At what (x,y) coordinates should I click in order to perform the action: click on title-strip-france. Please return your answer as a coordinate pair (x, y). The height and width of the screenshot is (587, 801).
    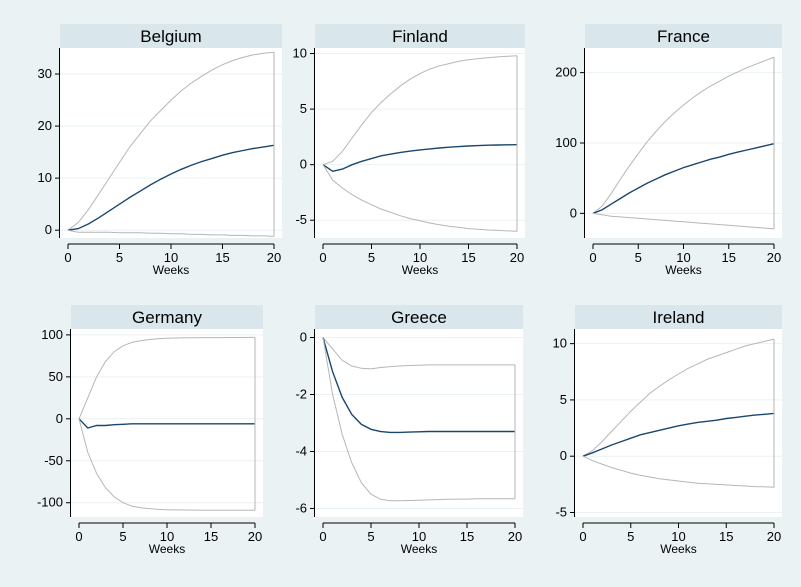
    Looking at the image, I should click on (683, 36).